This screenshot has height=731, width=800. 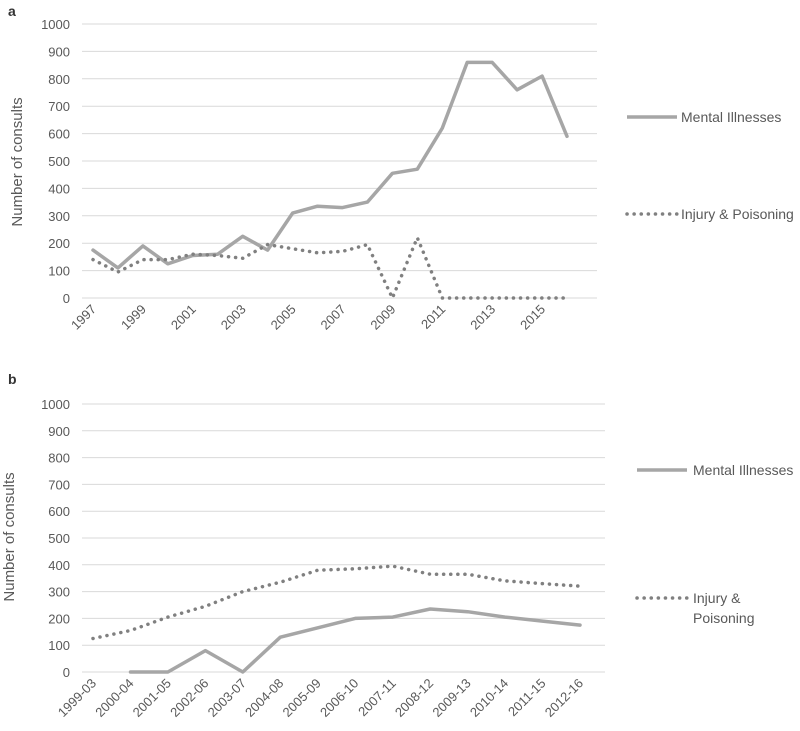 I want to click on panel-a-x-tick-label: 2011, so click(x=433, y=317).